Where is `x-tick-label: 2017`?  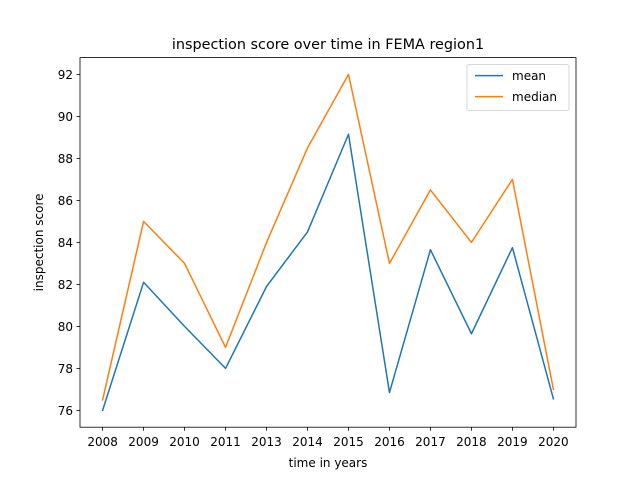
x-tick-label: 2017 is located at coordinates (430, 442).